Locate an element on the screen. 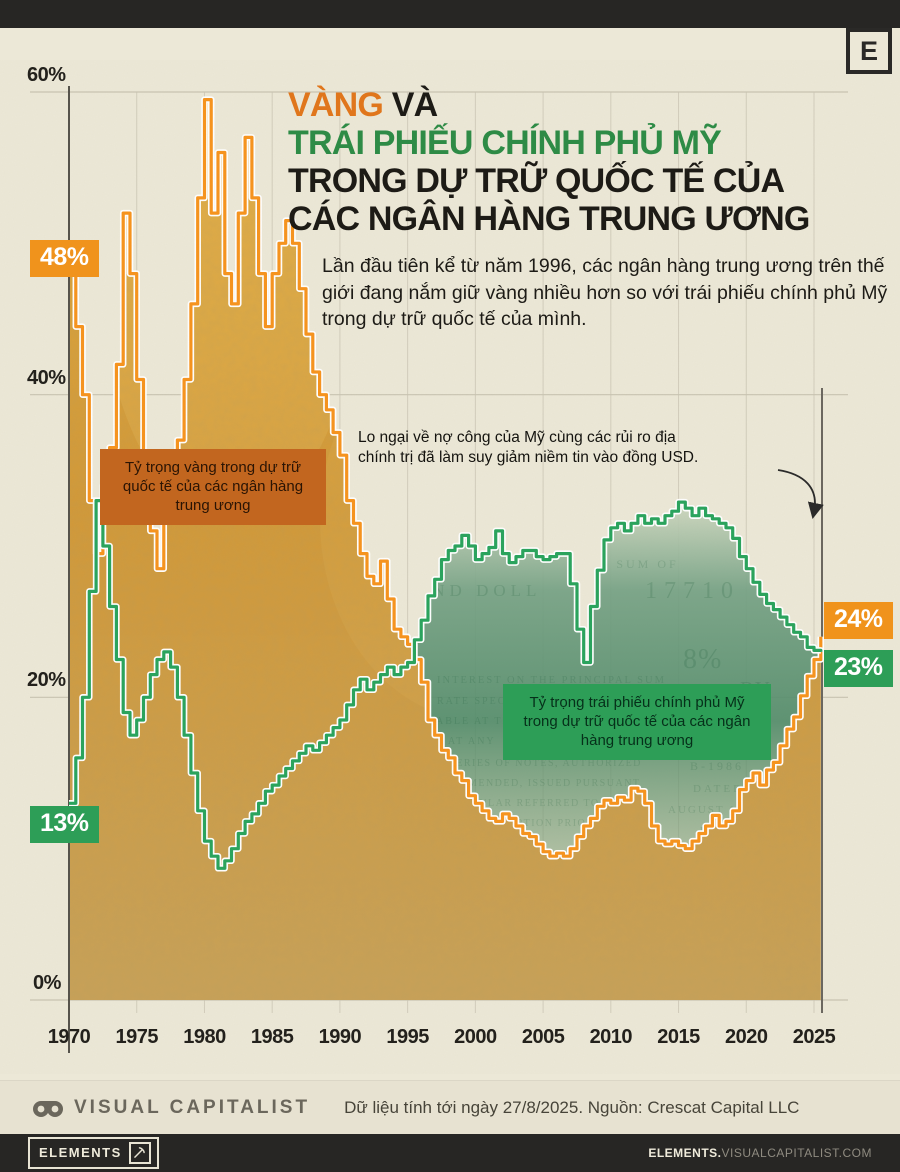 This screenshot has height=1172, width=900. title-gold-word: VÀNG is located at coordinates (336, 105).